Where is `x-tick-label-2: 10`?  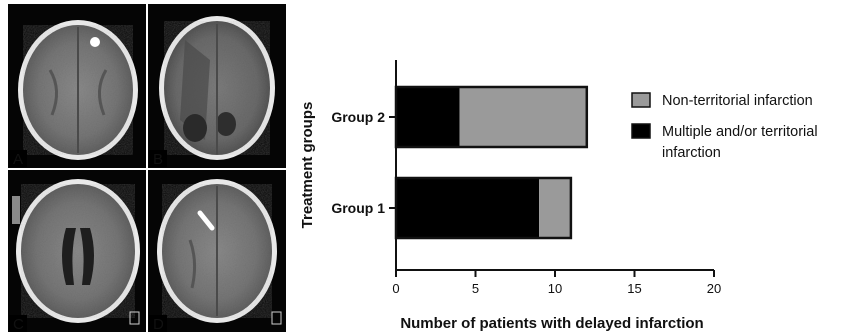 x-tick-label-2: 10 is located at coordinates (555, 288).